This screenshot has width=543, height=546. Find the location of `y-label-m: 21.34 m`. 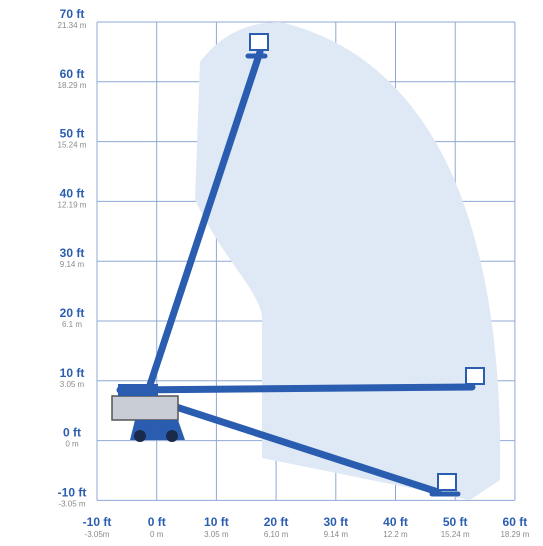

y-label-m: 21.34 m is located at coordinates (72, 25).